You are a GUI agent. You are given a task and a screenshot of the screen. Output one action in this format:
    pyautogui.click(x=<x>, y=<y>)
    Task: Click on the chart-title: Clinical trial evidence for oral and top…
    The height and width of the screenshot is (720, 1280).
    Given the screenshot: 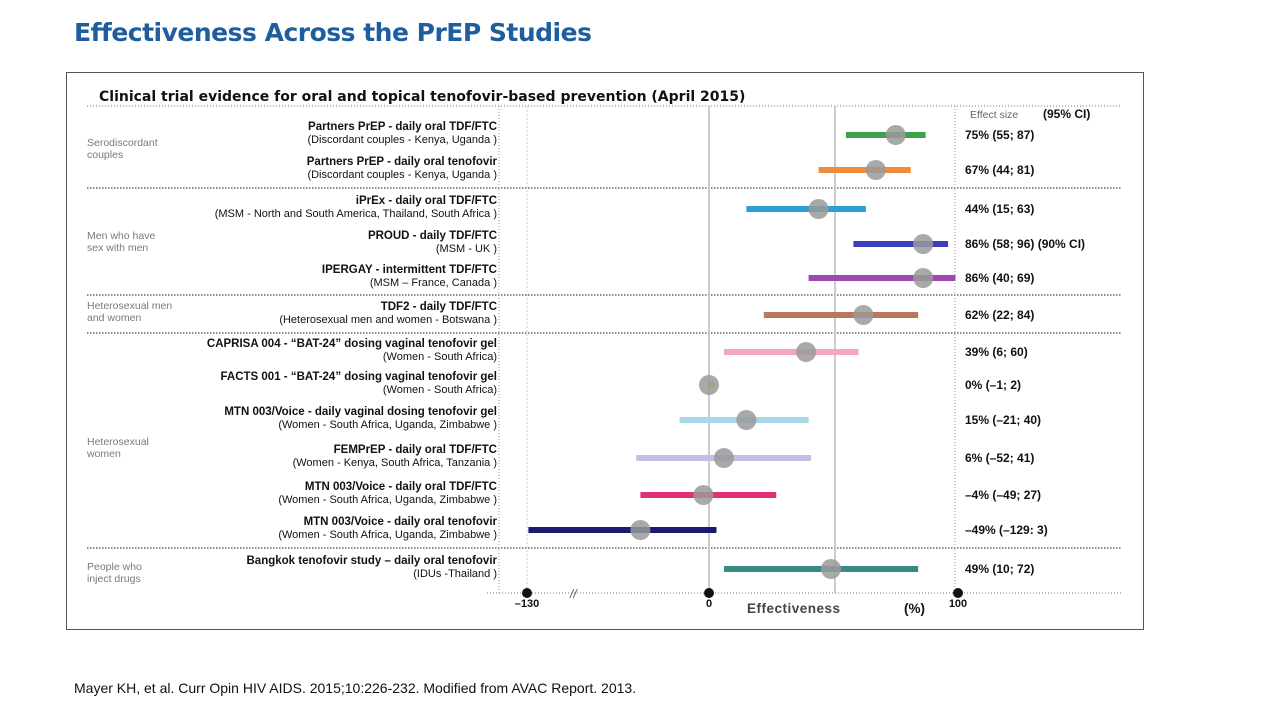 What is the action you would take?
    pyautogui.click(x=422, y=97)
    